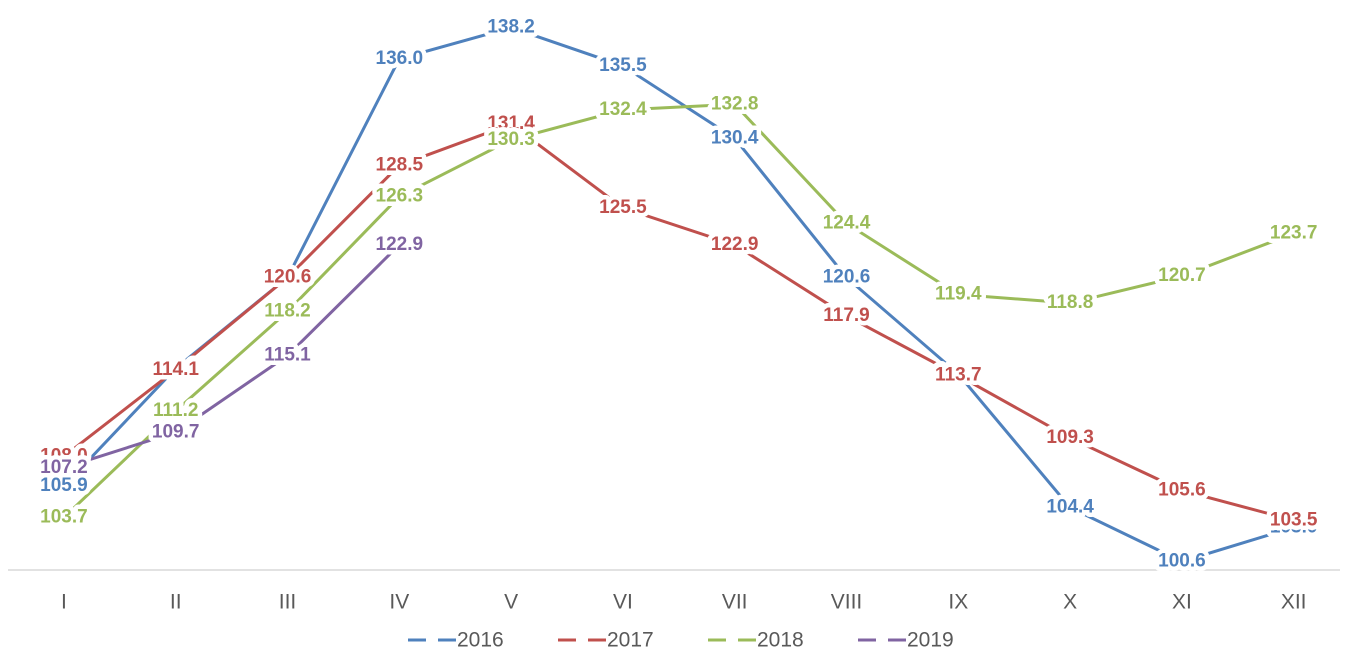  I want to click on data-label: 114.1, so click(175, 369).